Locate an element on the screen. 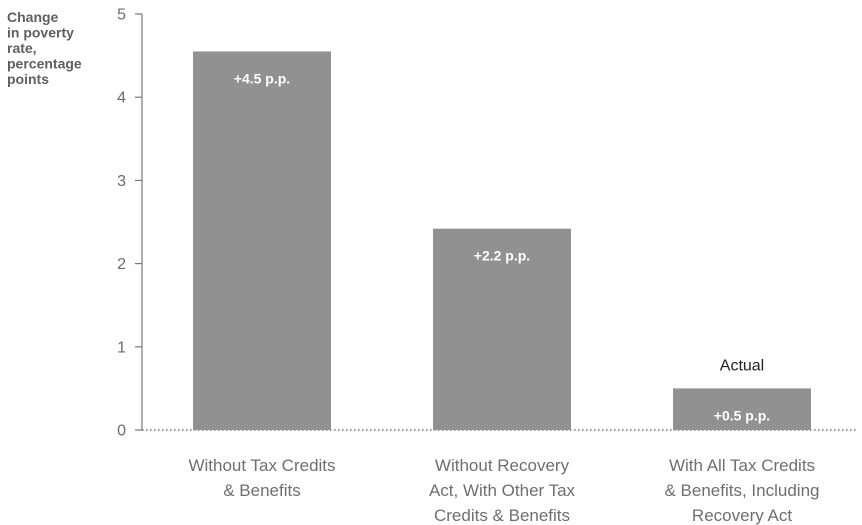  y-axis-title-line: percentage is located at coordinates (44, 64).